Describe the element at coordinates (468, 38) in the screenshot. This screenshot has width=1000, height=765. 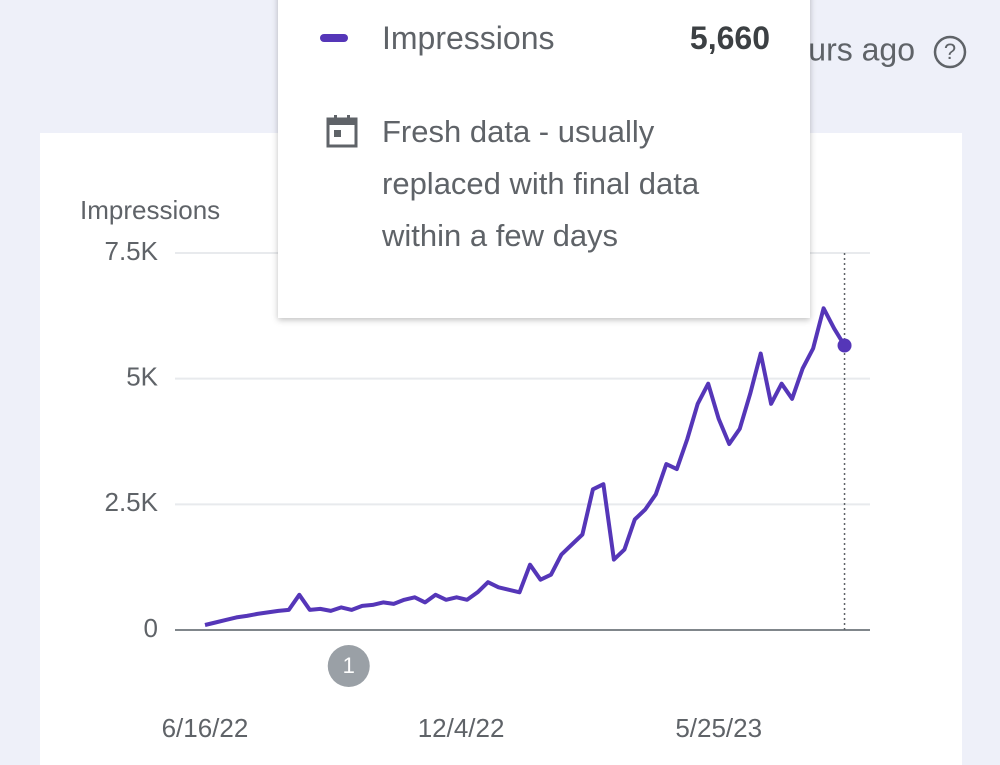
I see `tooltip-series: Impressions` at that location.